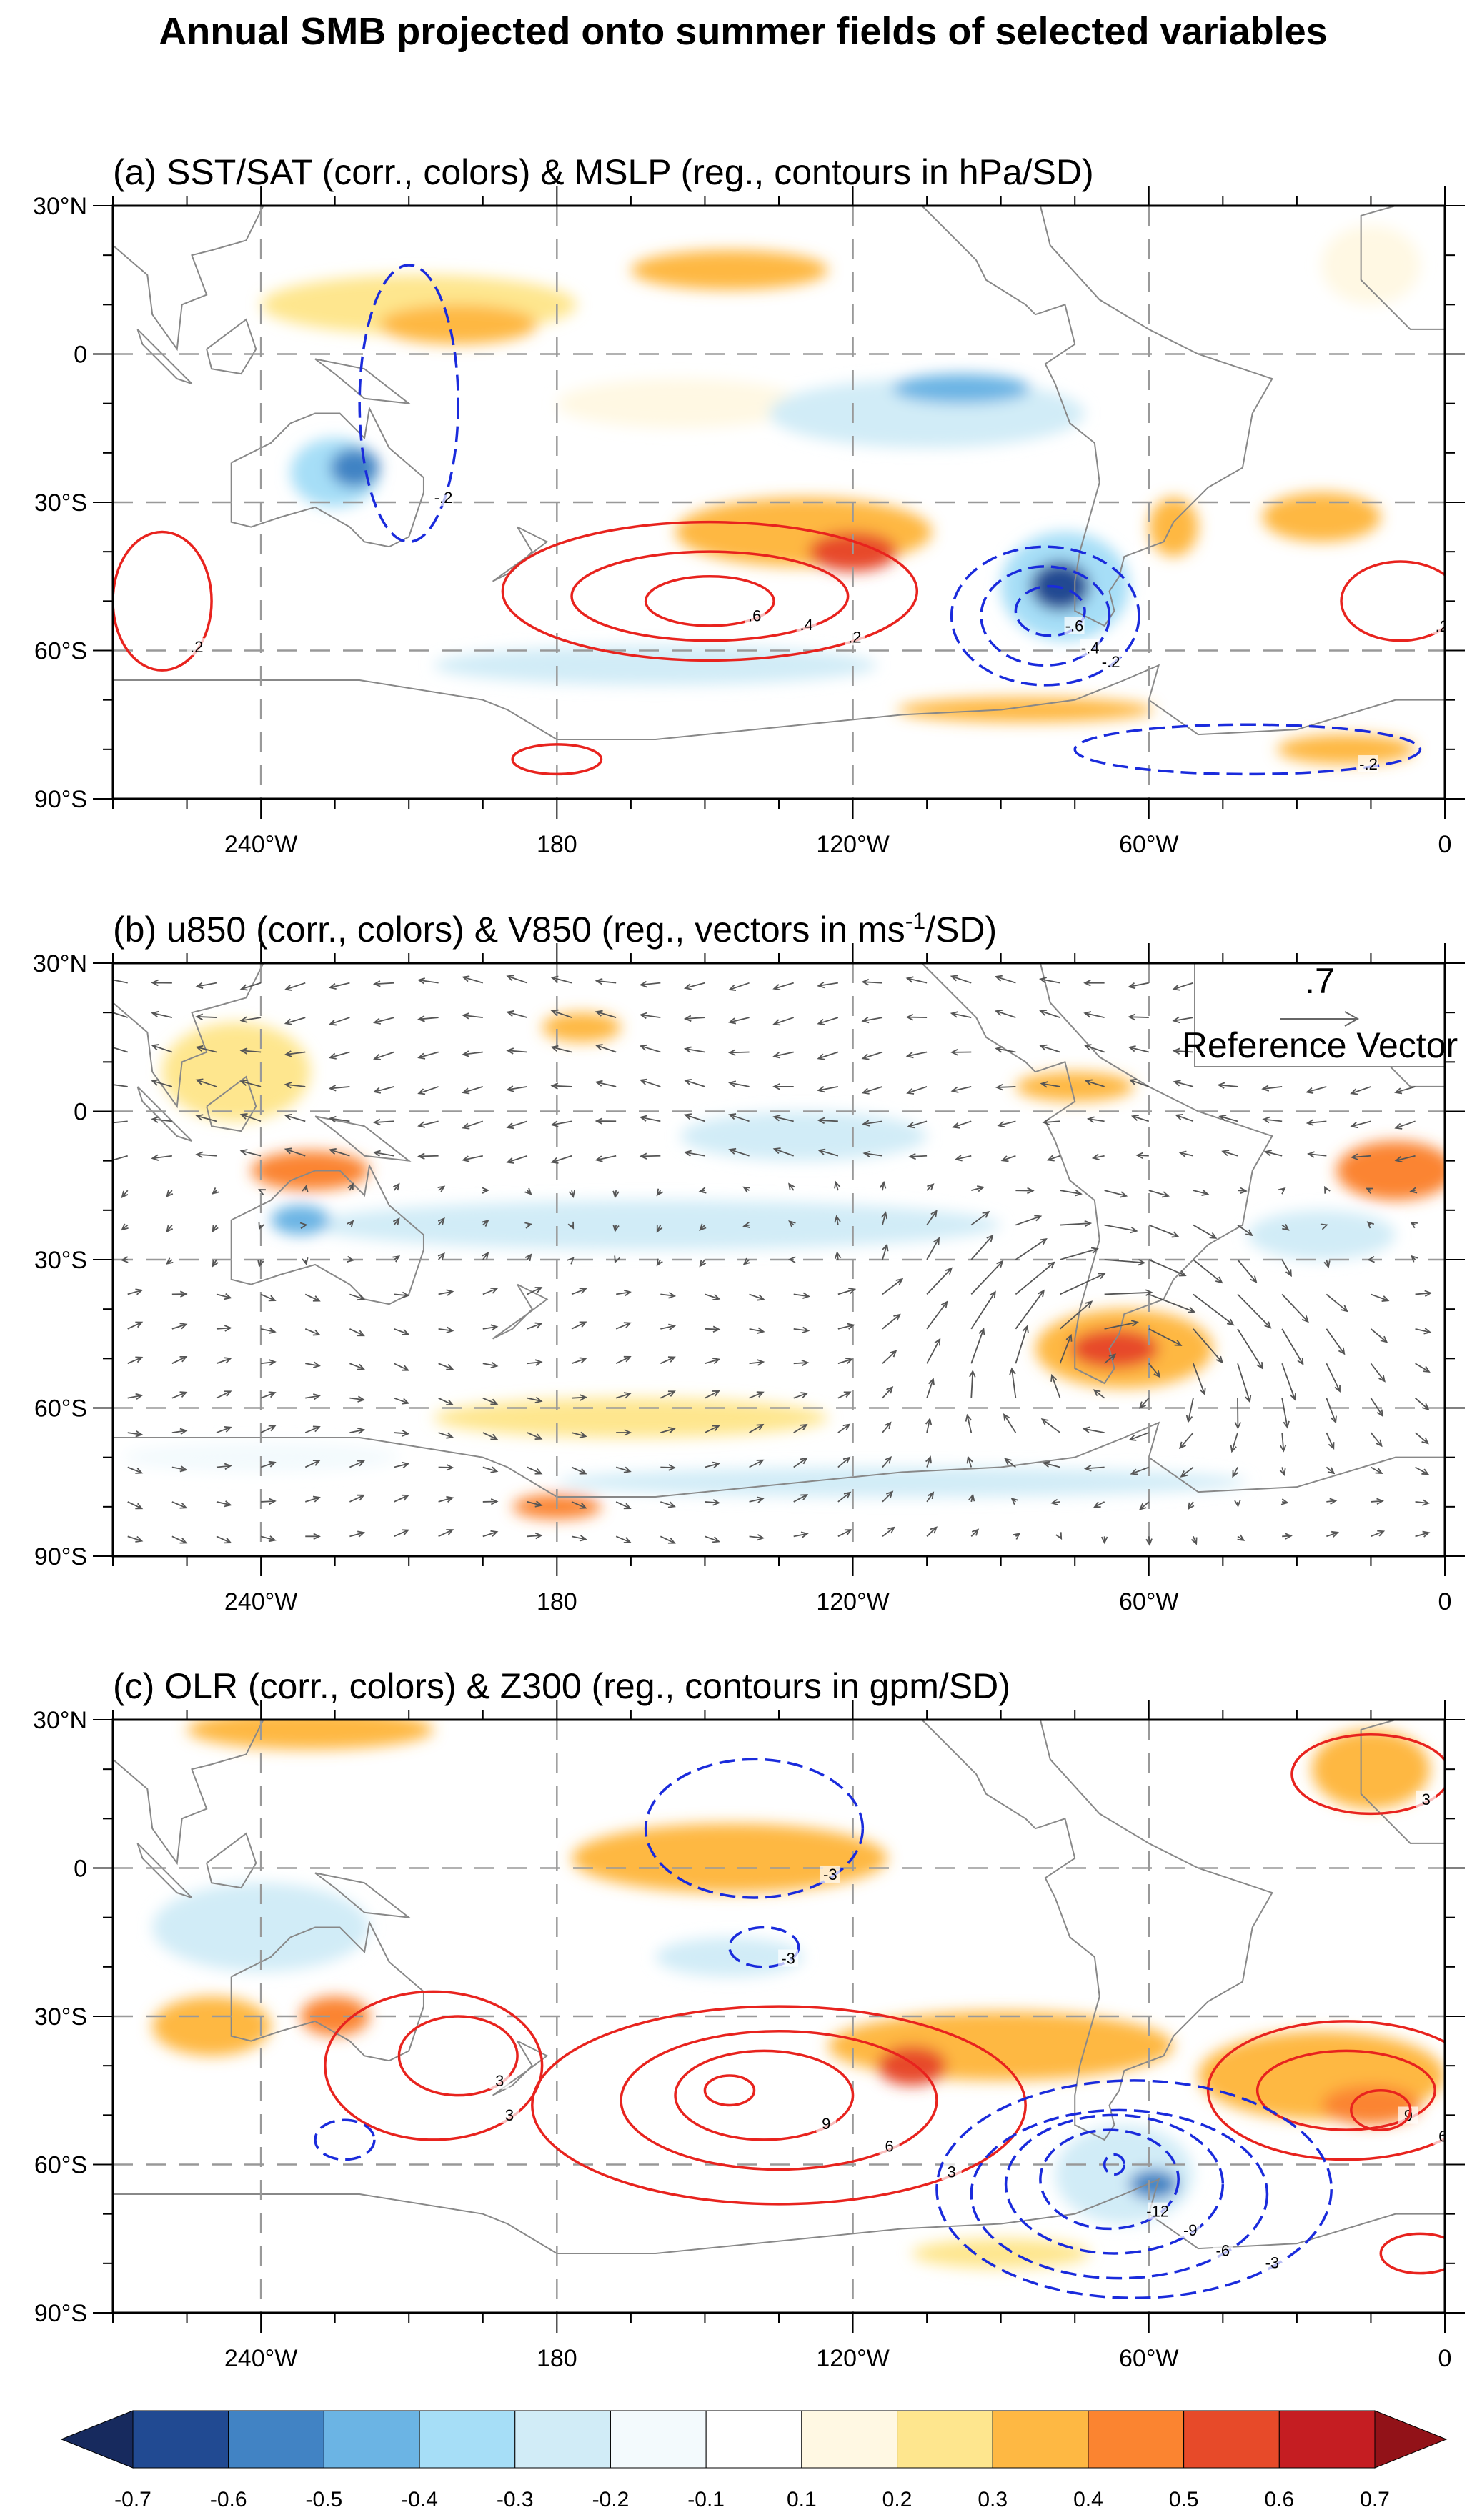 The image size is (1477, 2520). What do you see at coordinates (231, 346) in the screenshot?
I see `coastline-borneo` at bounding box center [231, 346].